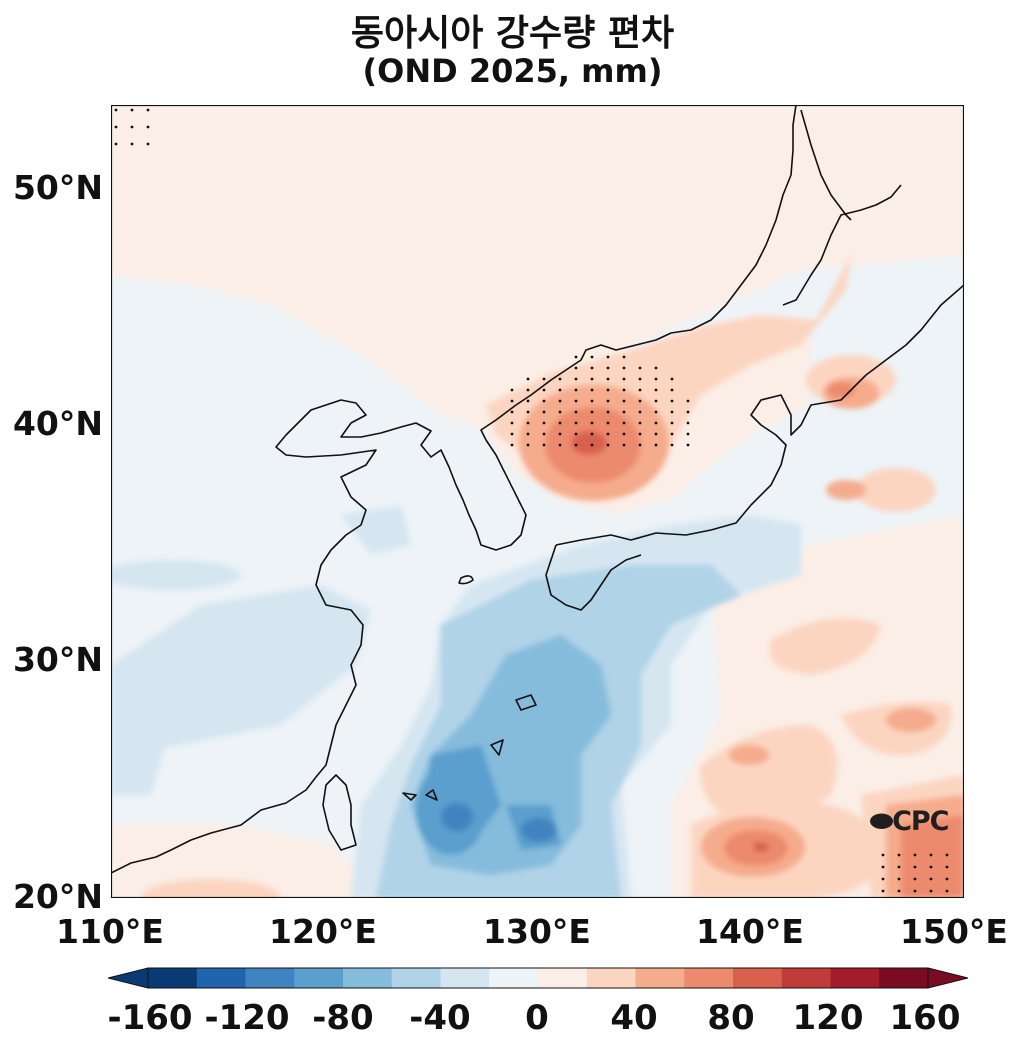 The width and height of the screenshot is (1025, 1050). What do you see at coordinates (909, 822) in the screenshot?
I see `cpc-logo: ⬬CPC` at bounding box center [909, 822].